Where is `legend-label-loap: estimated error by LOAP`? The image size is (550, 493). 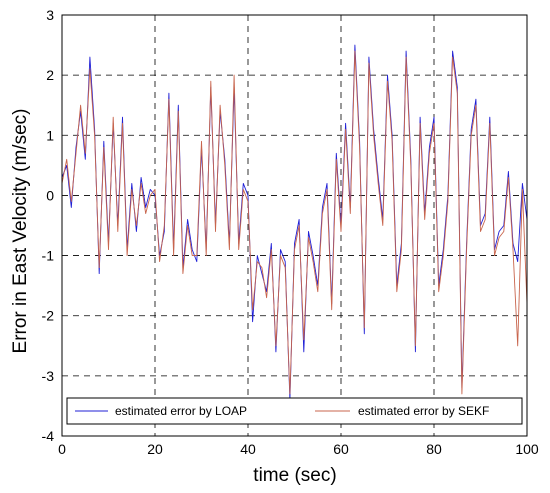 legend-label-loap: estimated error by LOAP is located at coordinates (181, 411).